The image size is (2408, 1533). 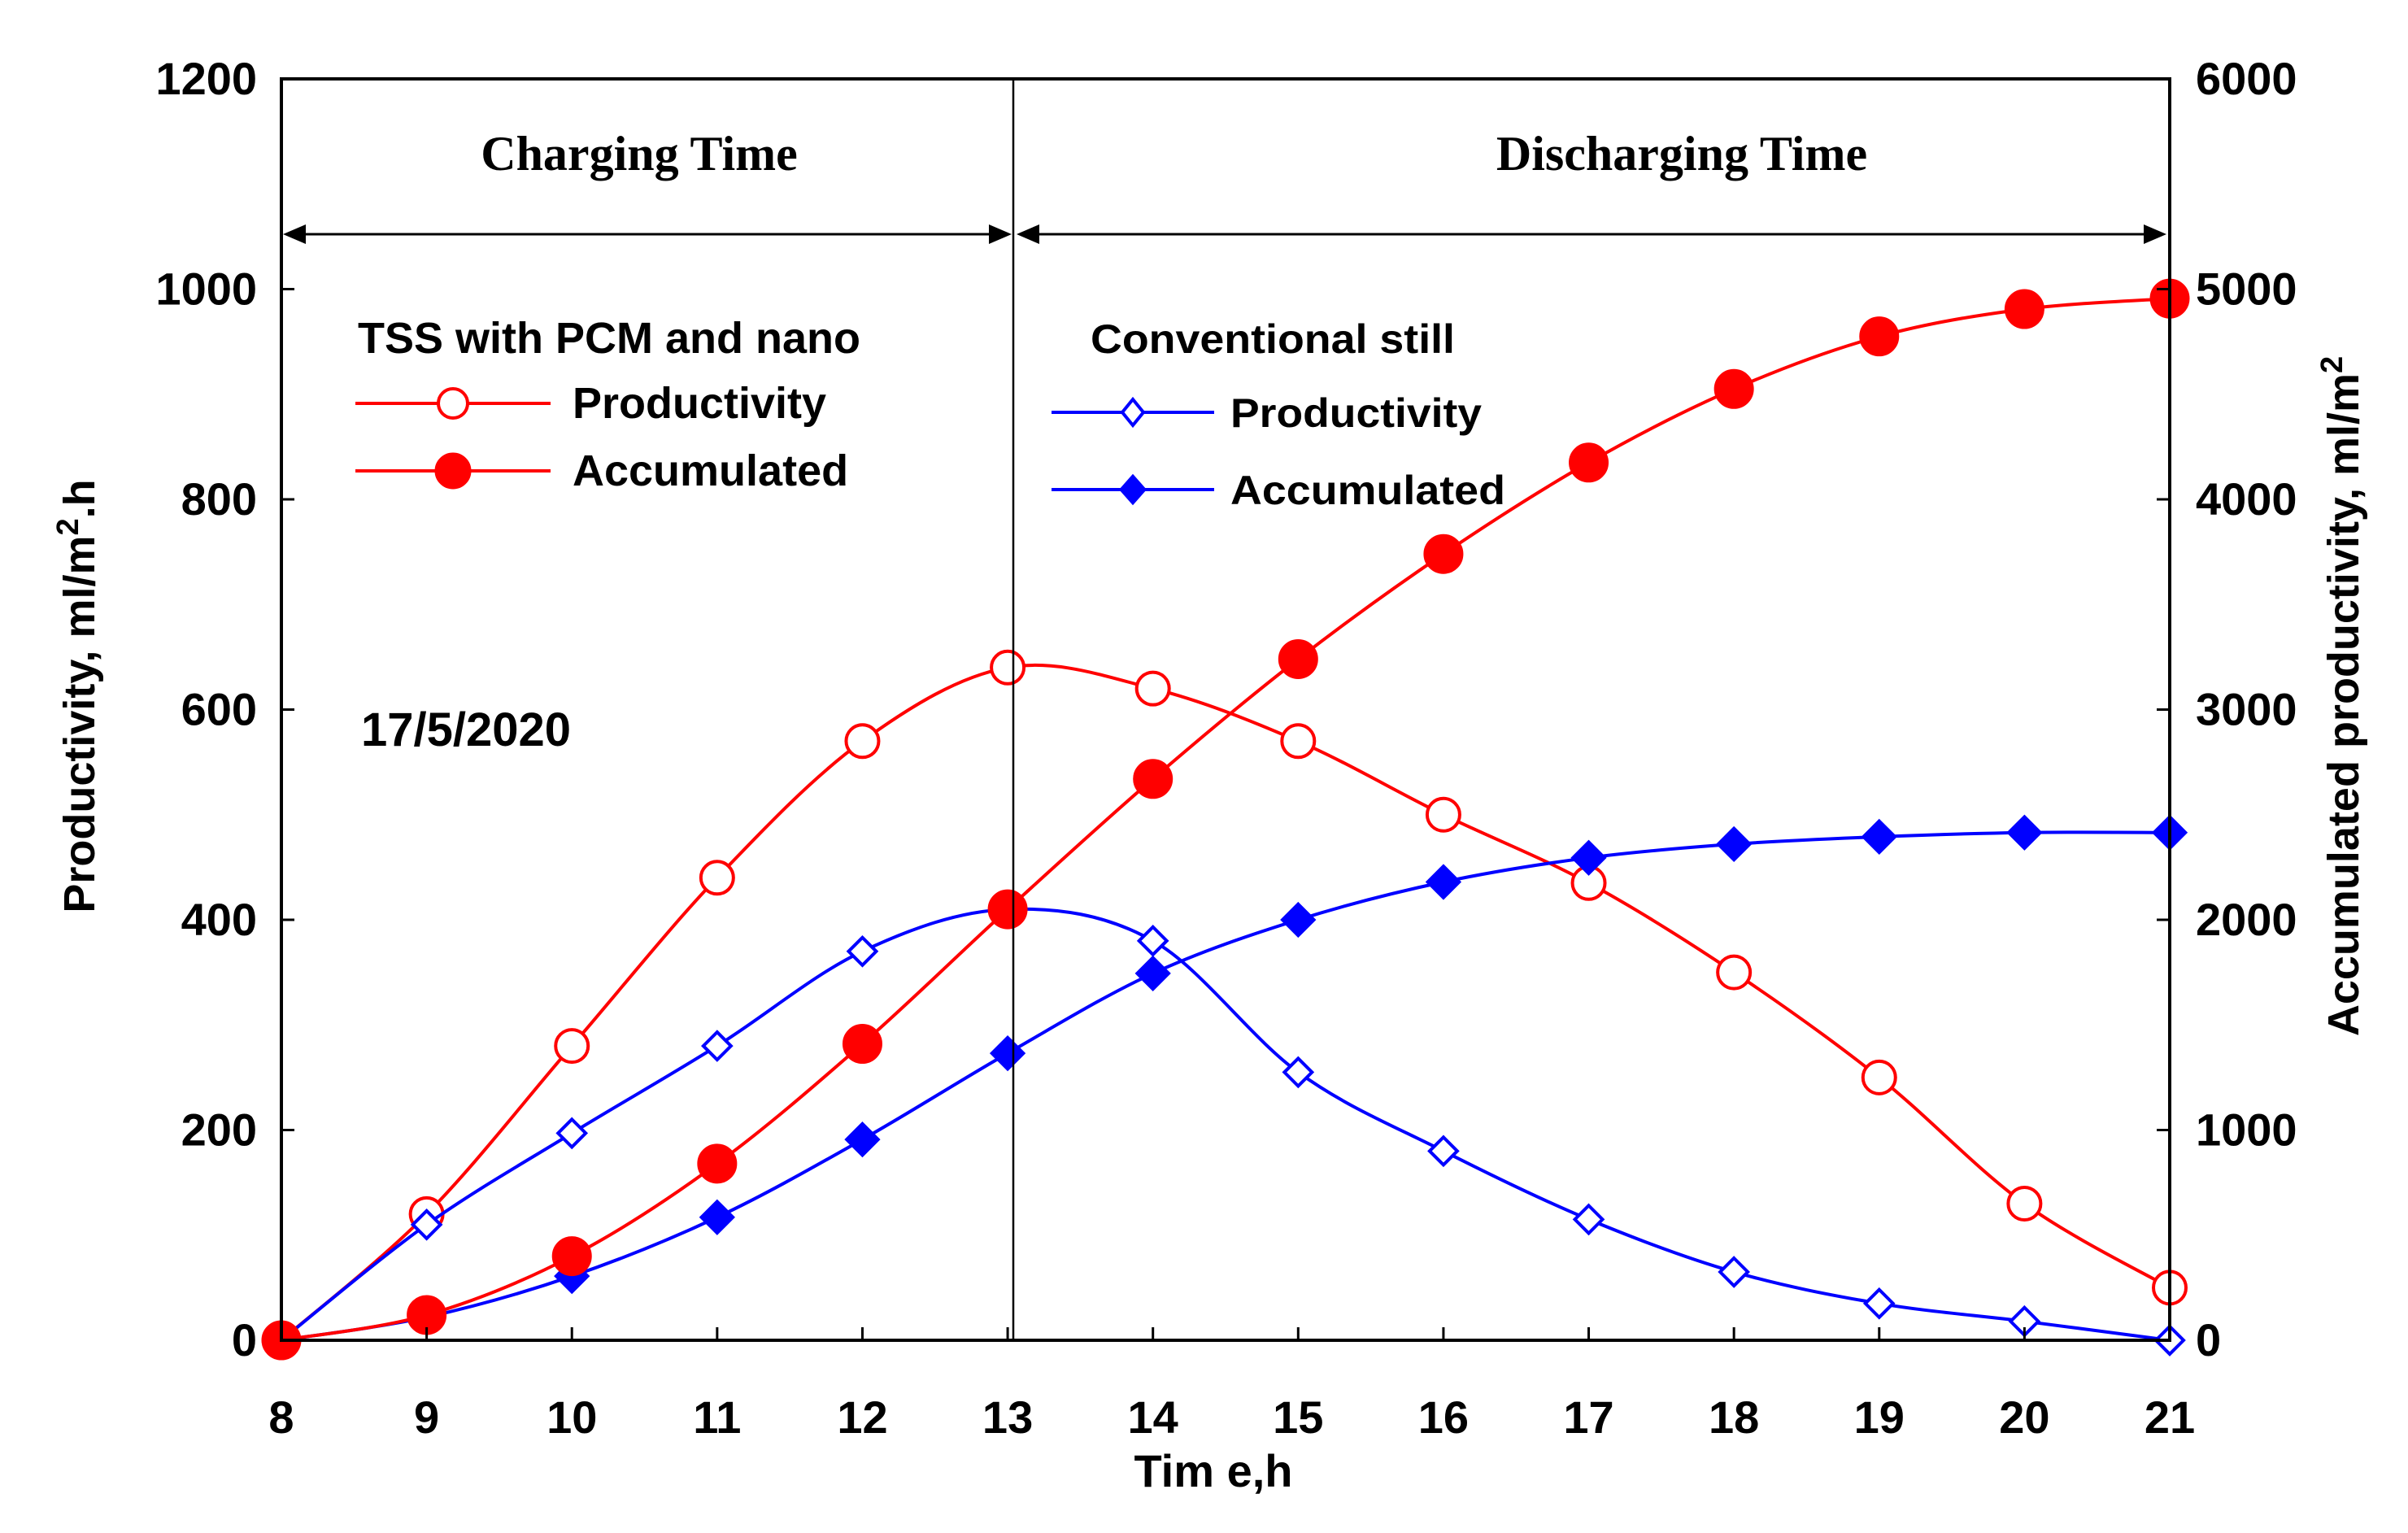 What do you see at coordinates (2246, 919) in the screenshot?
I see `y-right-tick-label: 2000` at bounding box center [2246, 919].